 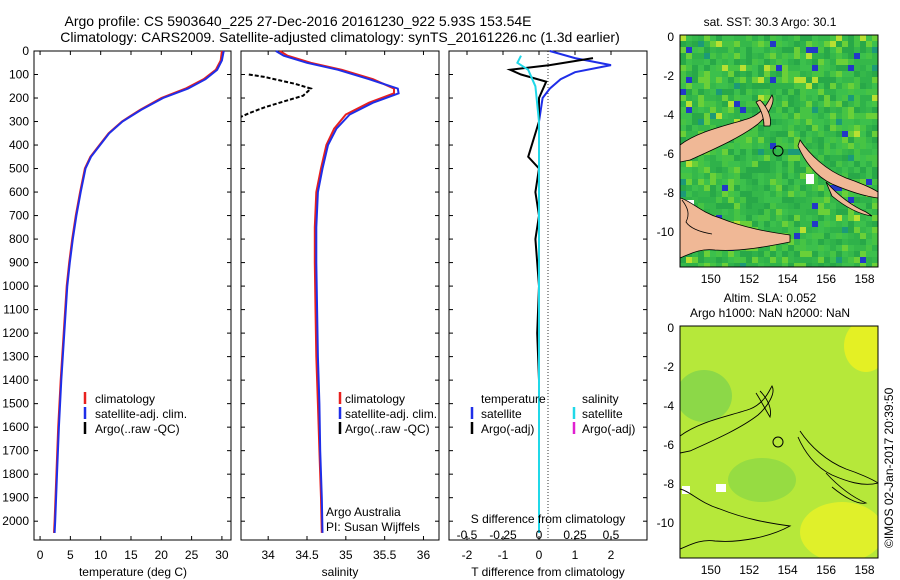 I want to click on map-x-tick-label: 154, so click(x=788, y=570).